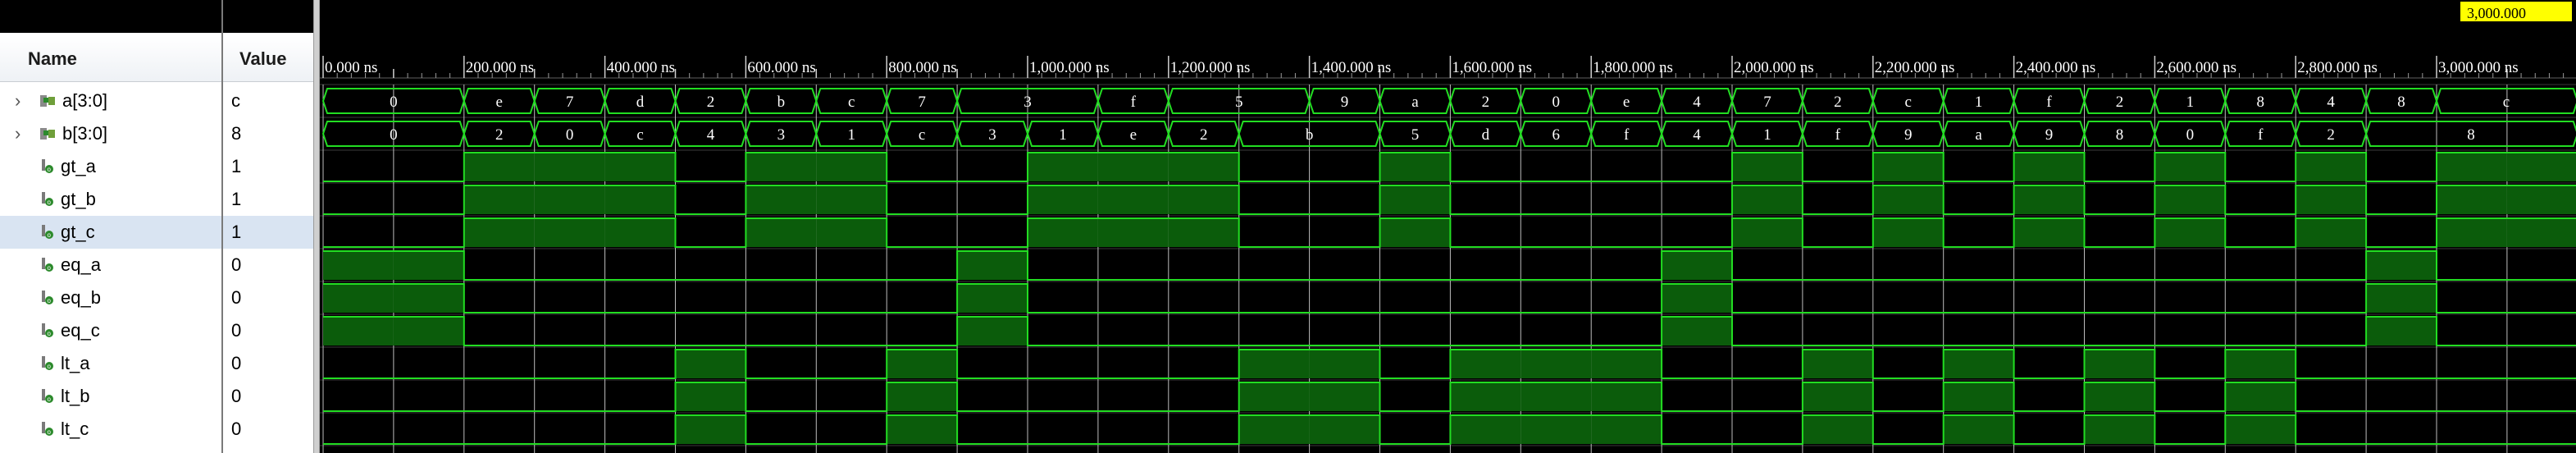 The image size is (2576, 453). Describe the element at coordinates (1449, 167) in the screenshot. I see `gt-0-waveform` at that location.